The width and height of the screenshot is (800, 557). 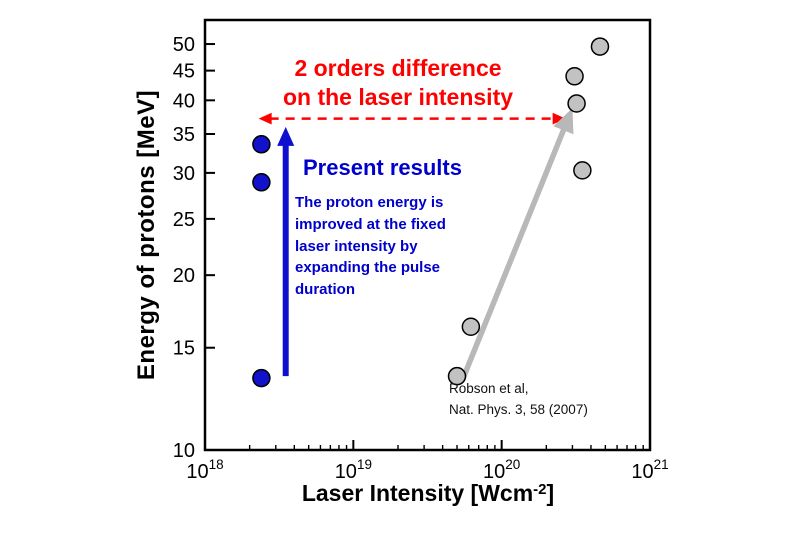 What do you see at coordinates (286, 136) in the screenshot?
I see `present-results-arrow-head` at bounding box center [286, 136].